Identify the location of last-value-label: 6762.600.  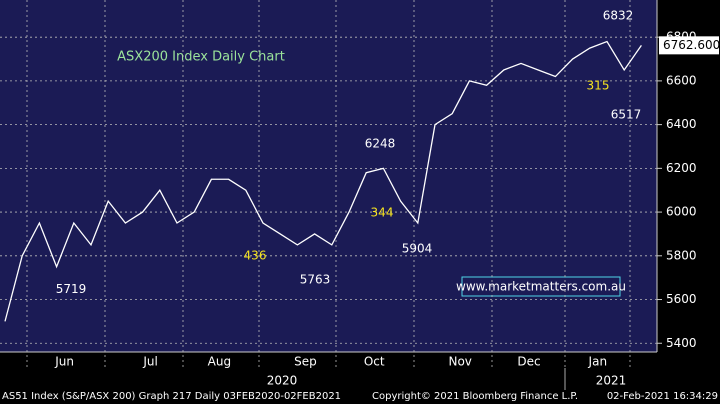
(691, 45).